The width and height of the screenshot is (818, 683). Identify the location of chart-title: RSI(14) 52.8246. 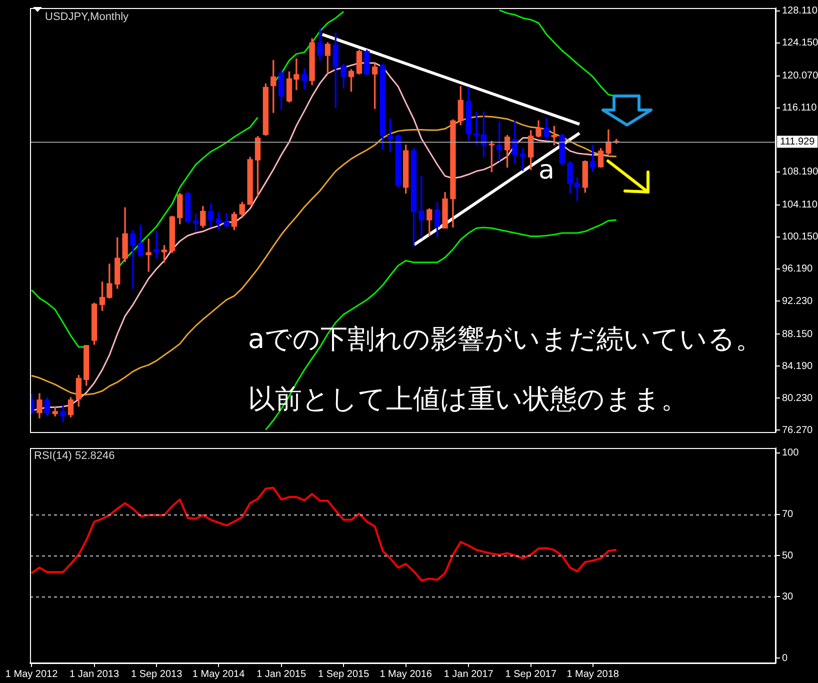
(74, 456).